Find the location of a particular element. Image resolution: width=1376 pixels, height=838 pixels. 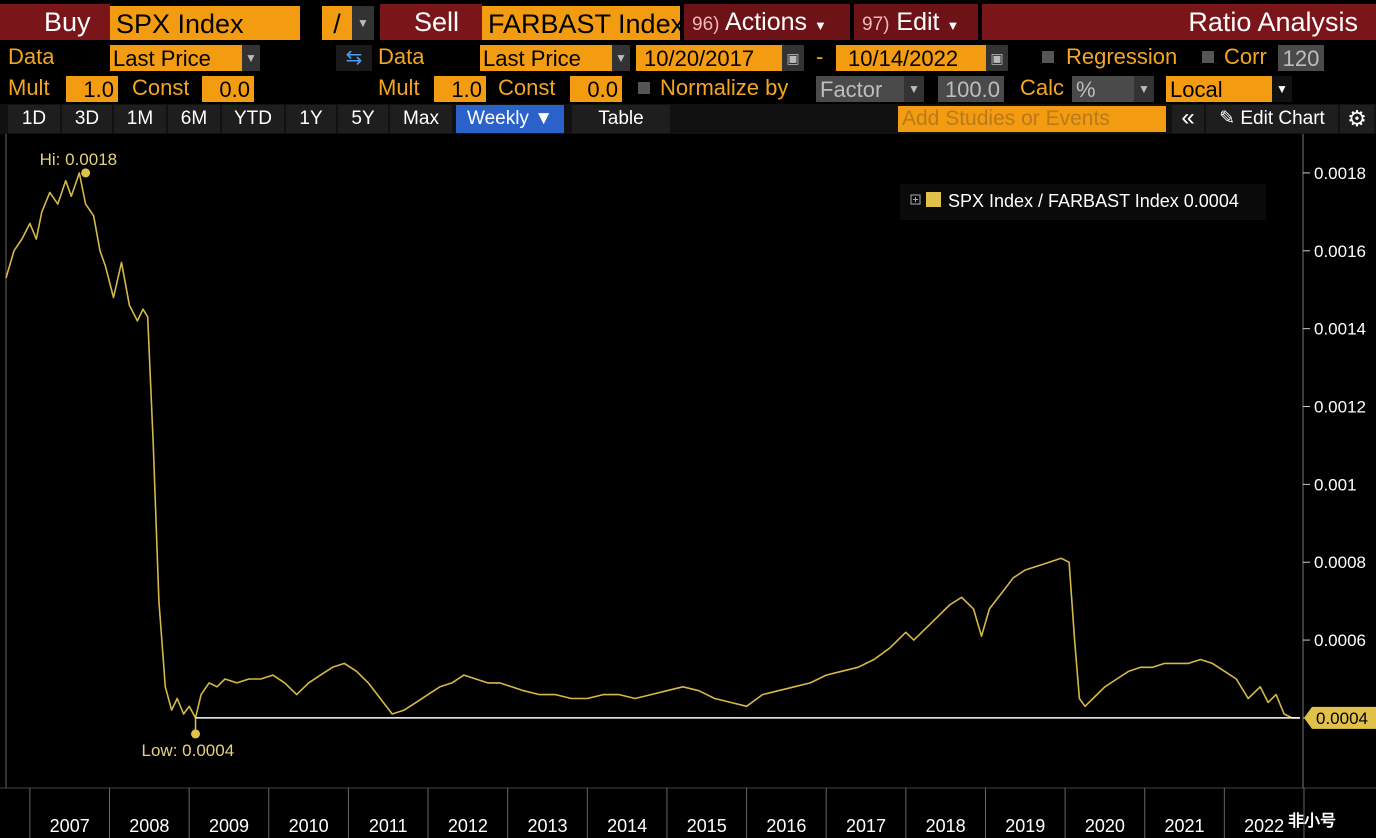

operator-dropdown-icon: ▼ is located at coordinates (363, 23).